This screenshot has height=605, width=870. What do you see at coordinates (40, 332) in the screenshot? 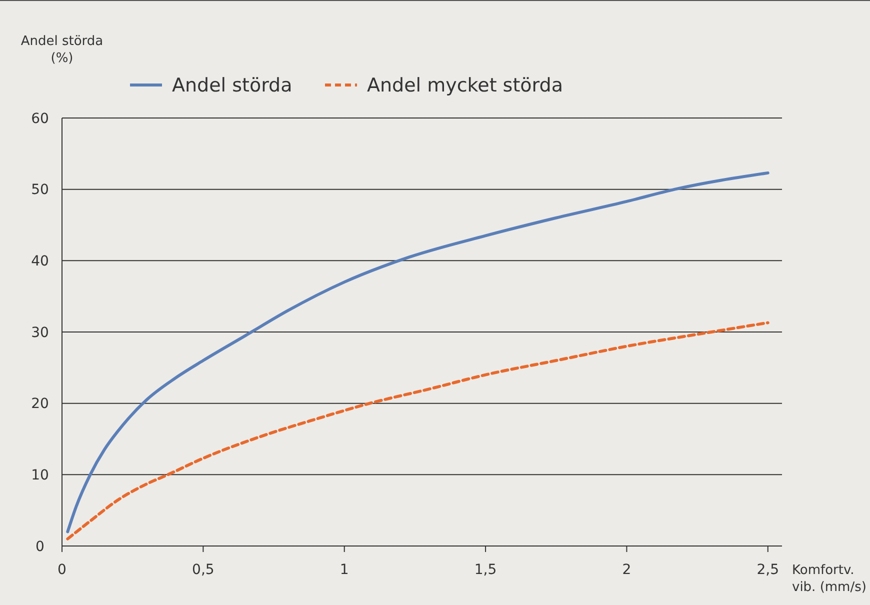
I see `y-tick-label: 30` at bounding box center [40, 332].